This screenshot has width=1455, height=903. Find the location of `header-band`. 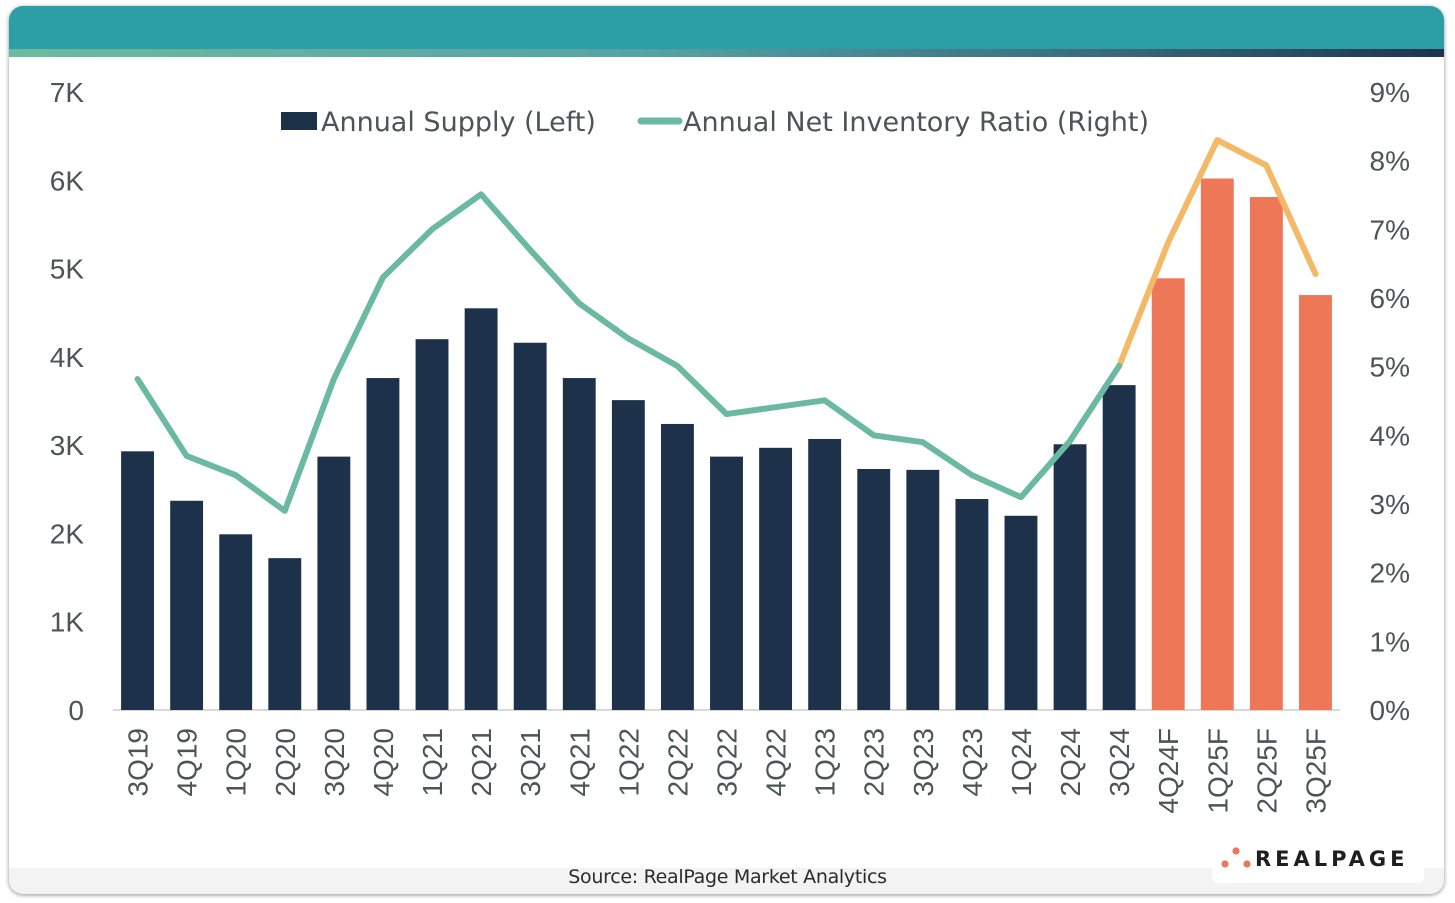

header-band is located at coordinates (726, 27).